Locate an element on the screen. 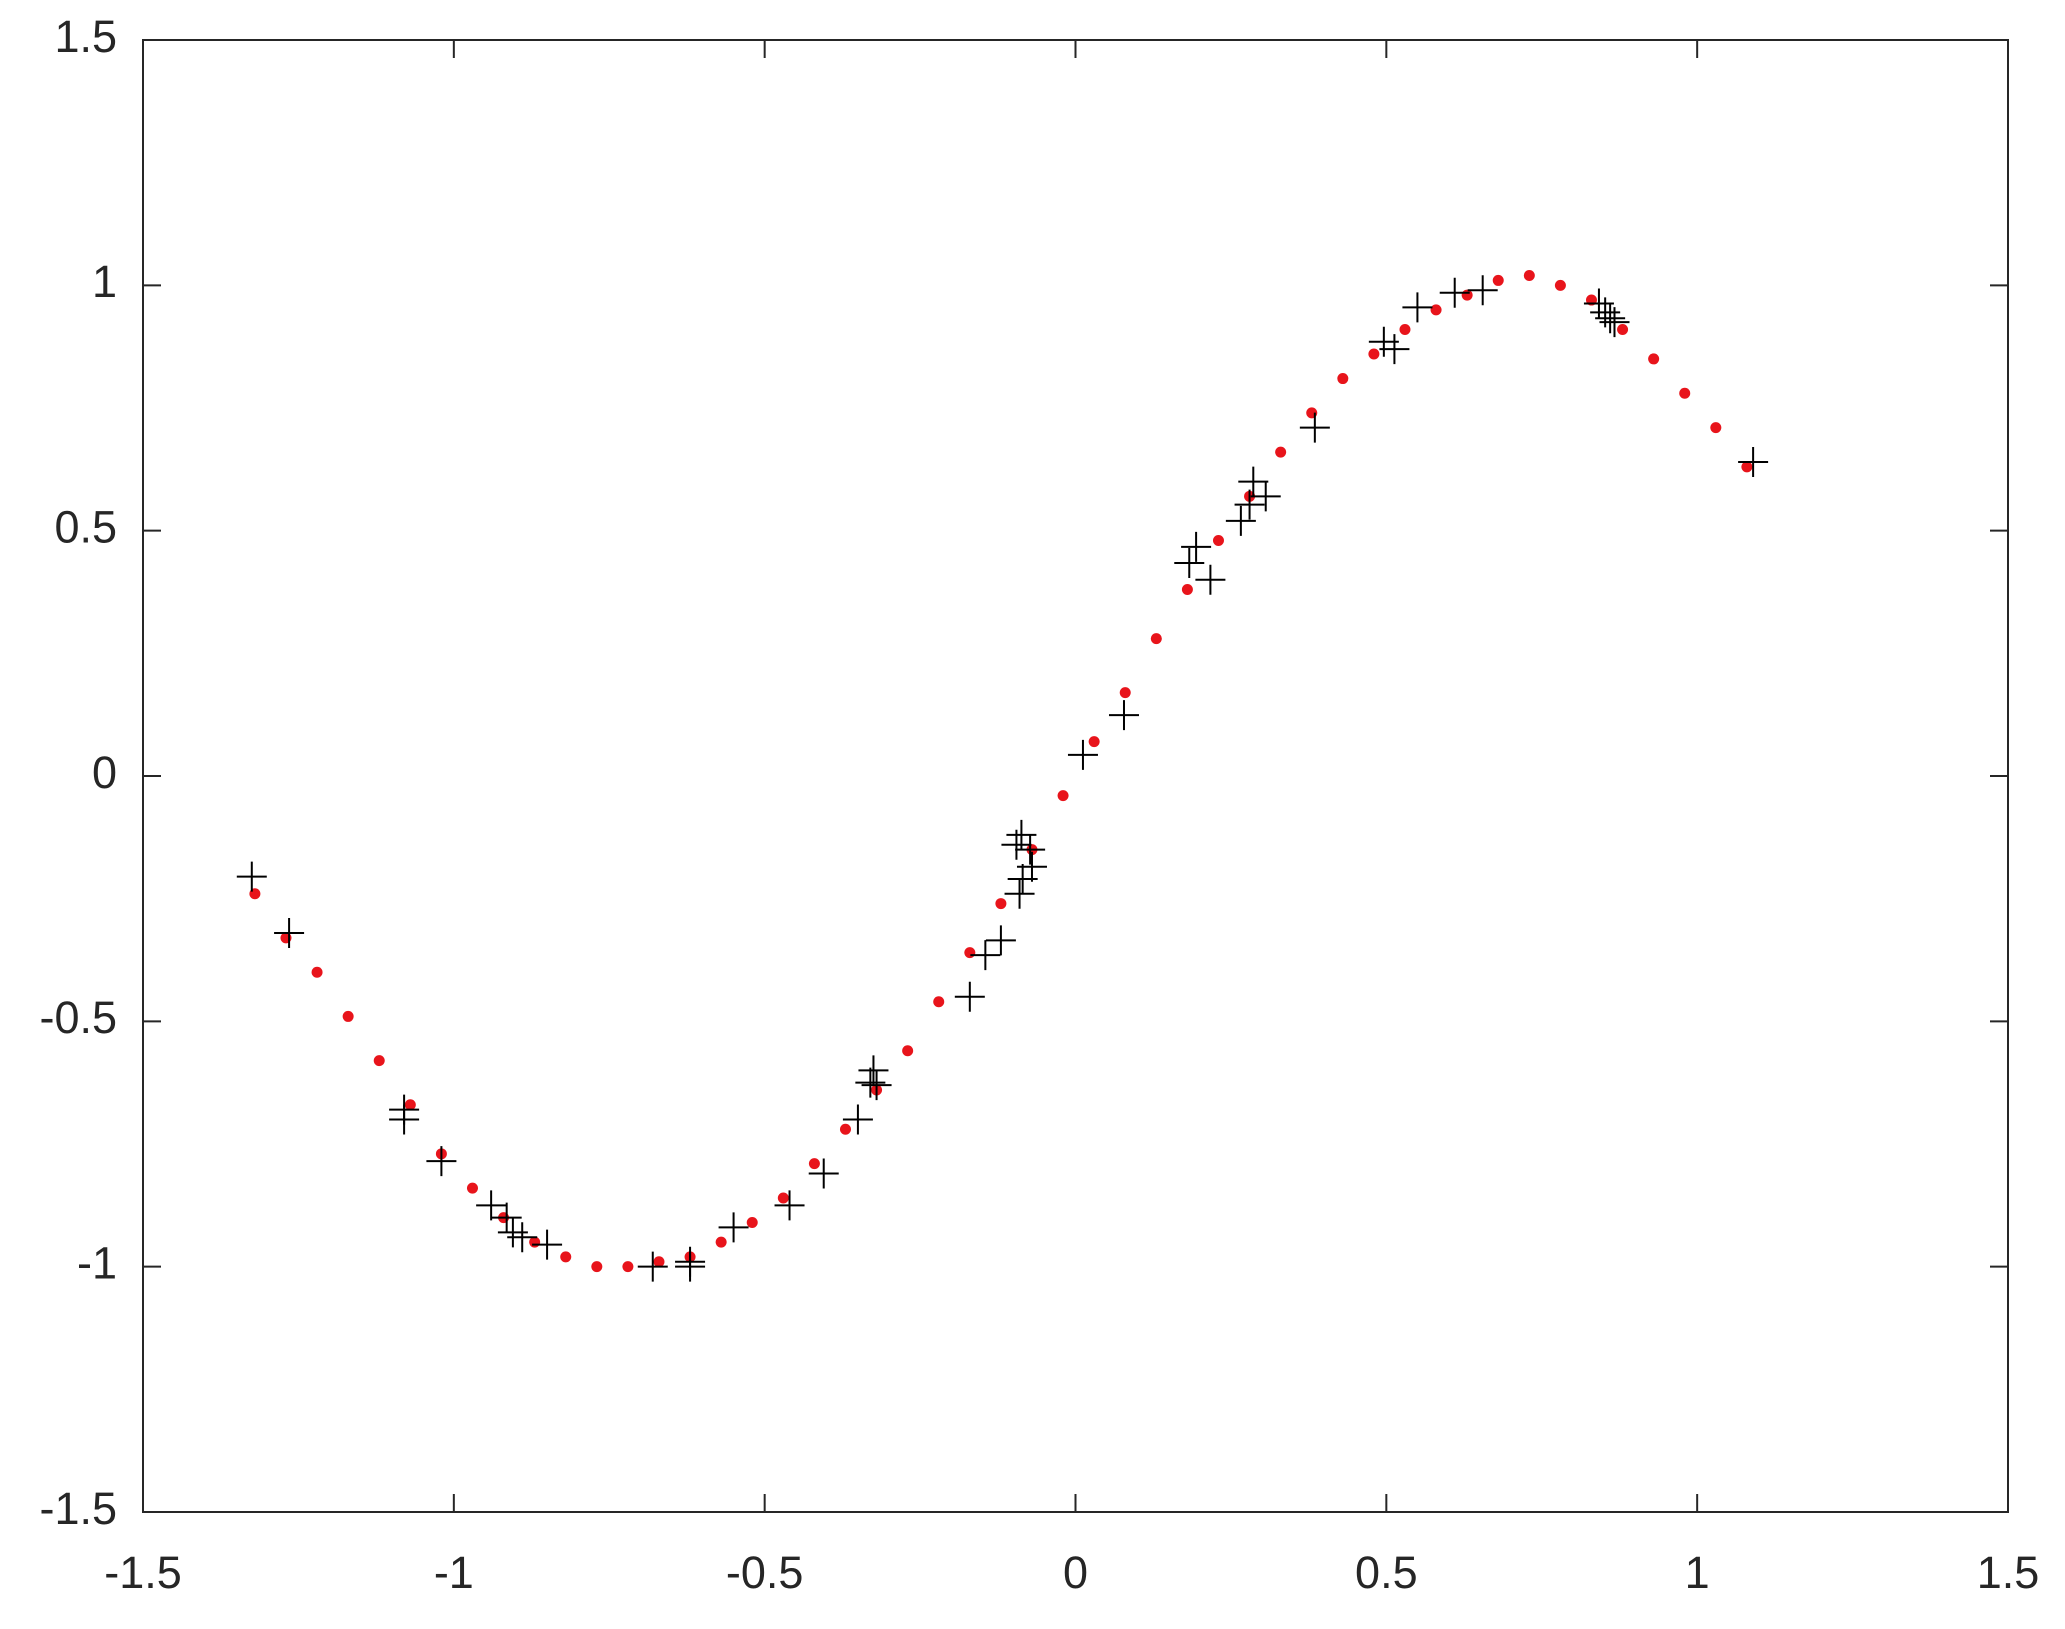  x-tick-label: 0.5 is located at coordinates (1386, 1572).